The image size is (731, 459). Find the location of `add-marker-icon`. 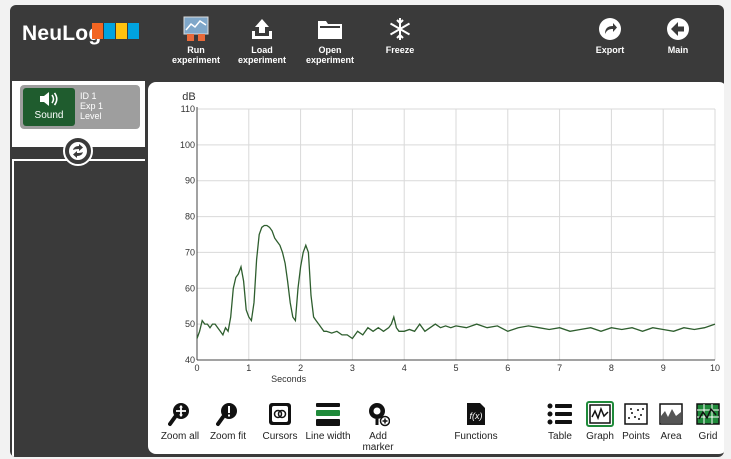

add-marker-icon is located at coordinates (378, 414).